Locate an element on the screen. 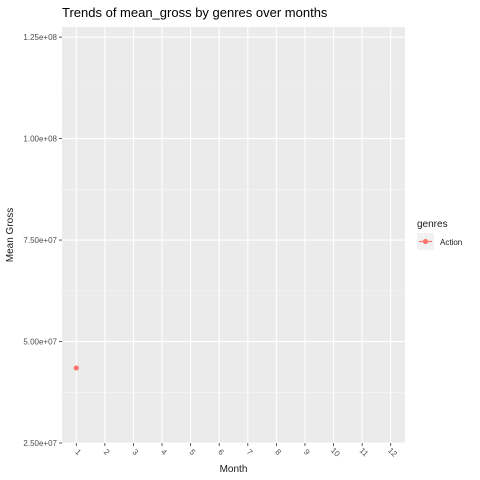  x-tick-label: 3 is located at coordinates (135, 452).